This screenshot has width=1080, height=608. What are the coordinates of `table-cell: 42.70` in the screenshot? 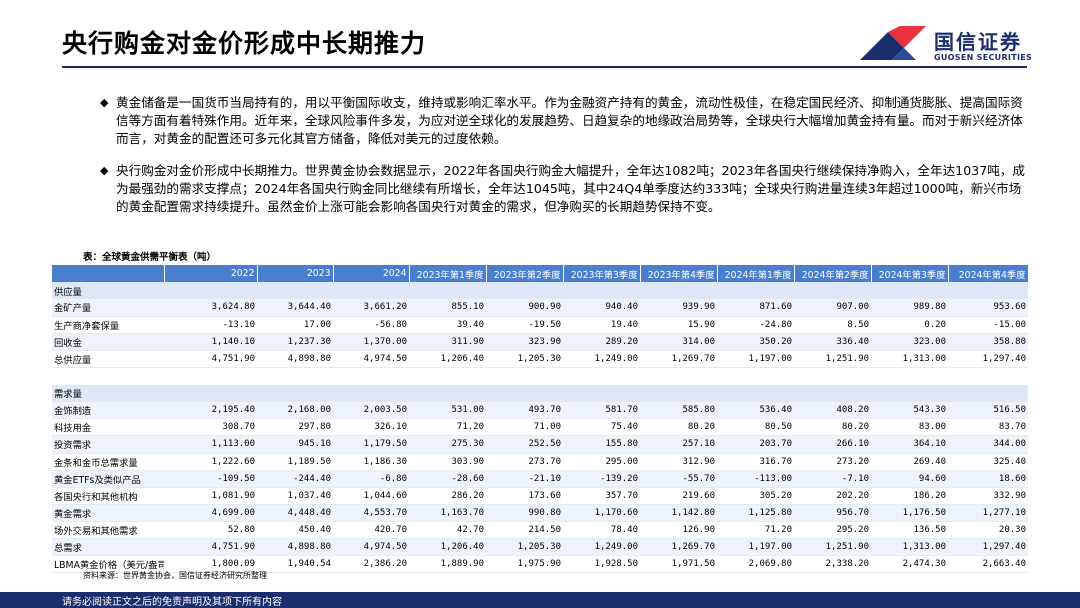 It's located at (447, 530).